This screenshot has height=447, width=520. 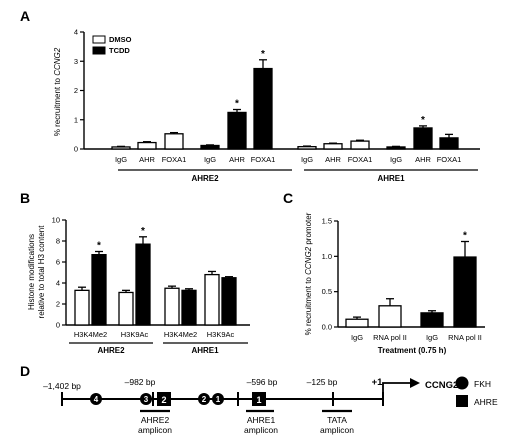 I want to click on pos-125: –125 bp, so click(x=322, y=382).